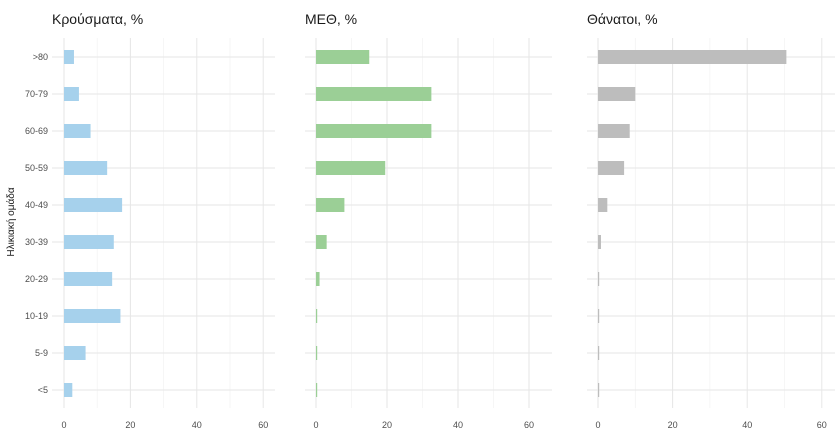  What do you see at coordinates (36, 316) in the screenshot?
I see `y-tick-label: 10-19` at bounding box center [36, 316].